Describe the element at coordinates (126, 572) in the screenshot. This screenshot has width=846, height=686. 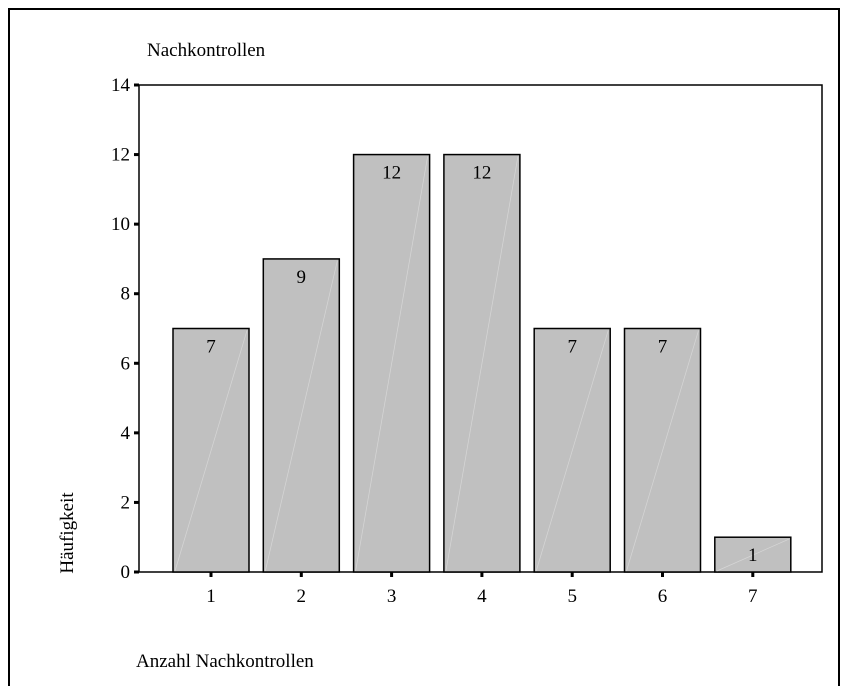
I see `y-tick-label-0: 0` at that location.